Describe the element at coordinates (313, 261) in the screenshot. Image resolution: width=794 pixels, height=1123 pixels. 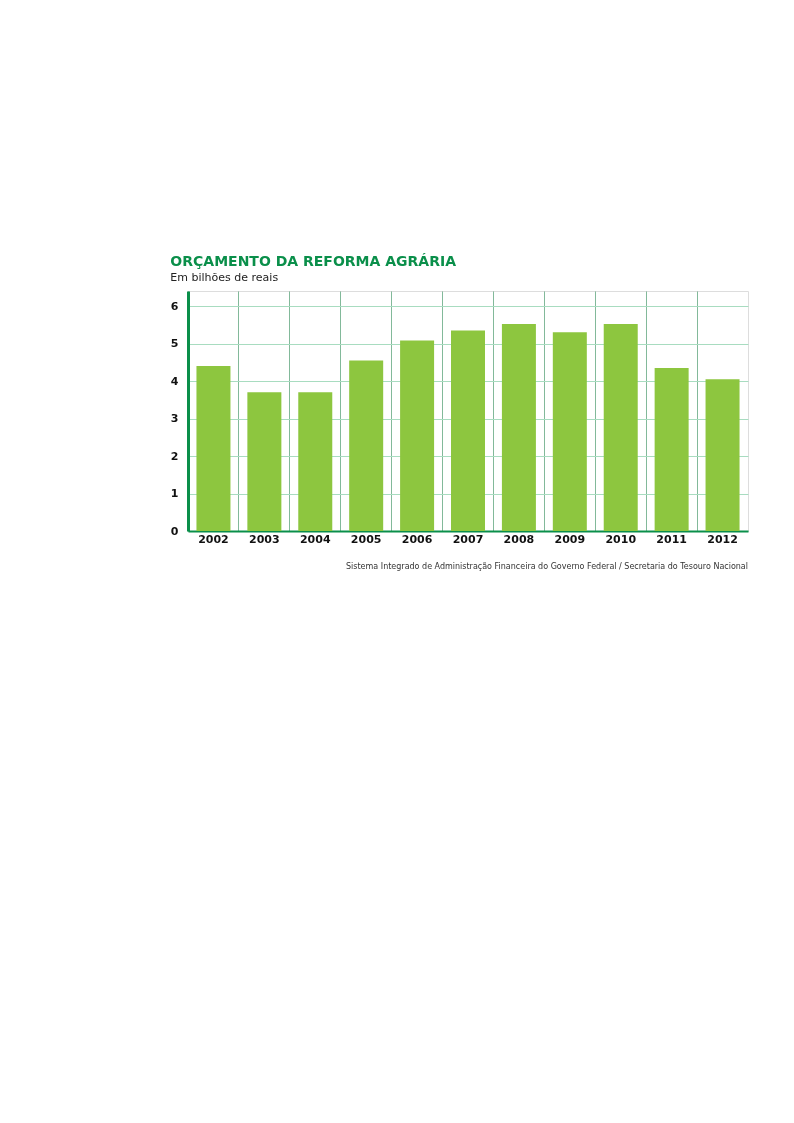
I see `chart-title: ORÇAMENTO DA REFORMA AGRÁRIA` at that location.